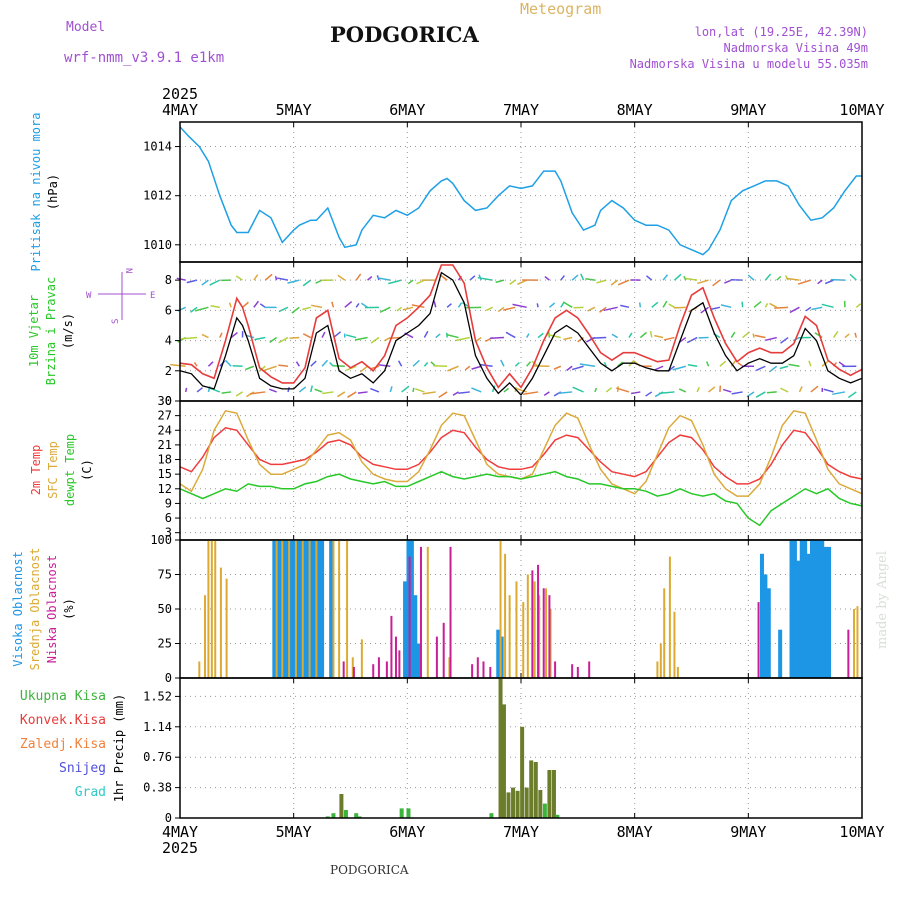 This screenshot has width=900, height=900. What do you see at coordinates (294, 832) in the screenshot?
I see `xtick-label-bottom: 5MAY` at bounding box center [294, 832].